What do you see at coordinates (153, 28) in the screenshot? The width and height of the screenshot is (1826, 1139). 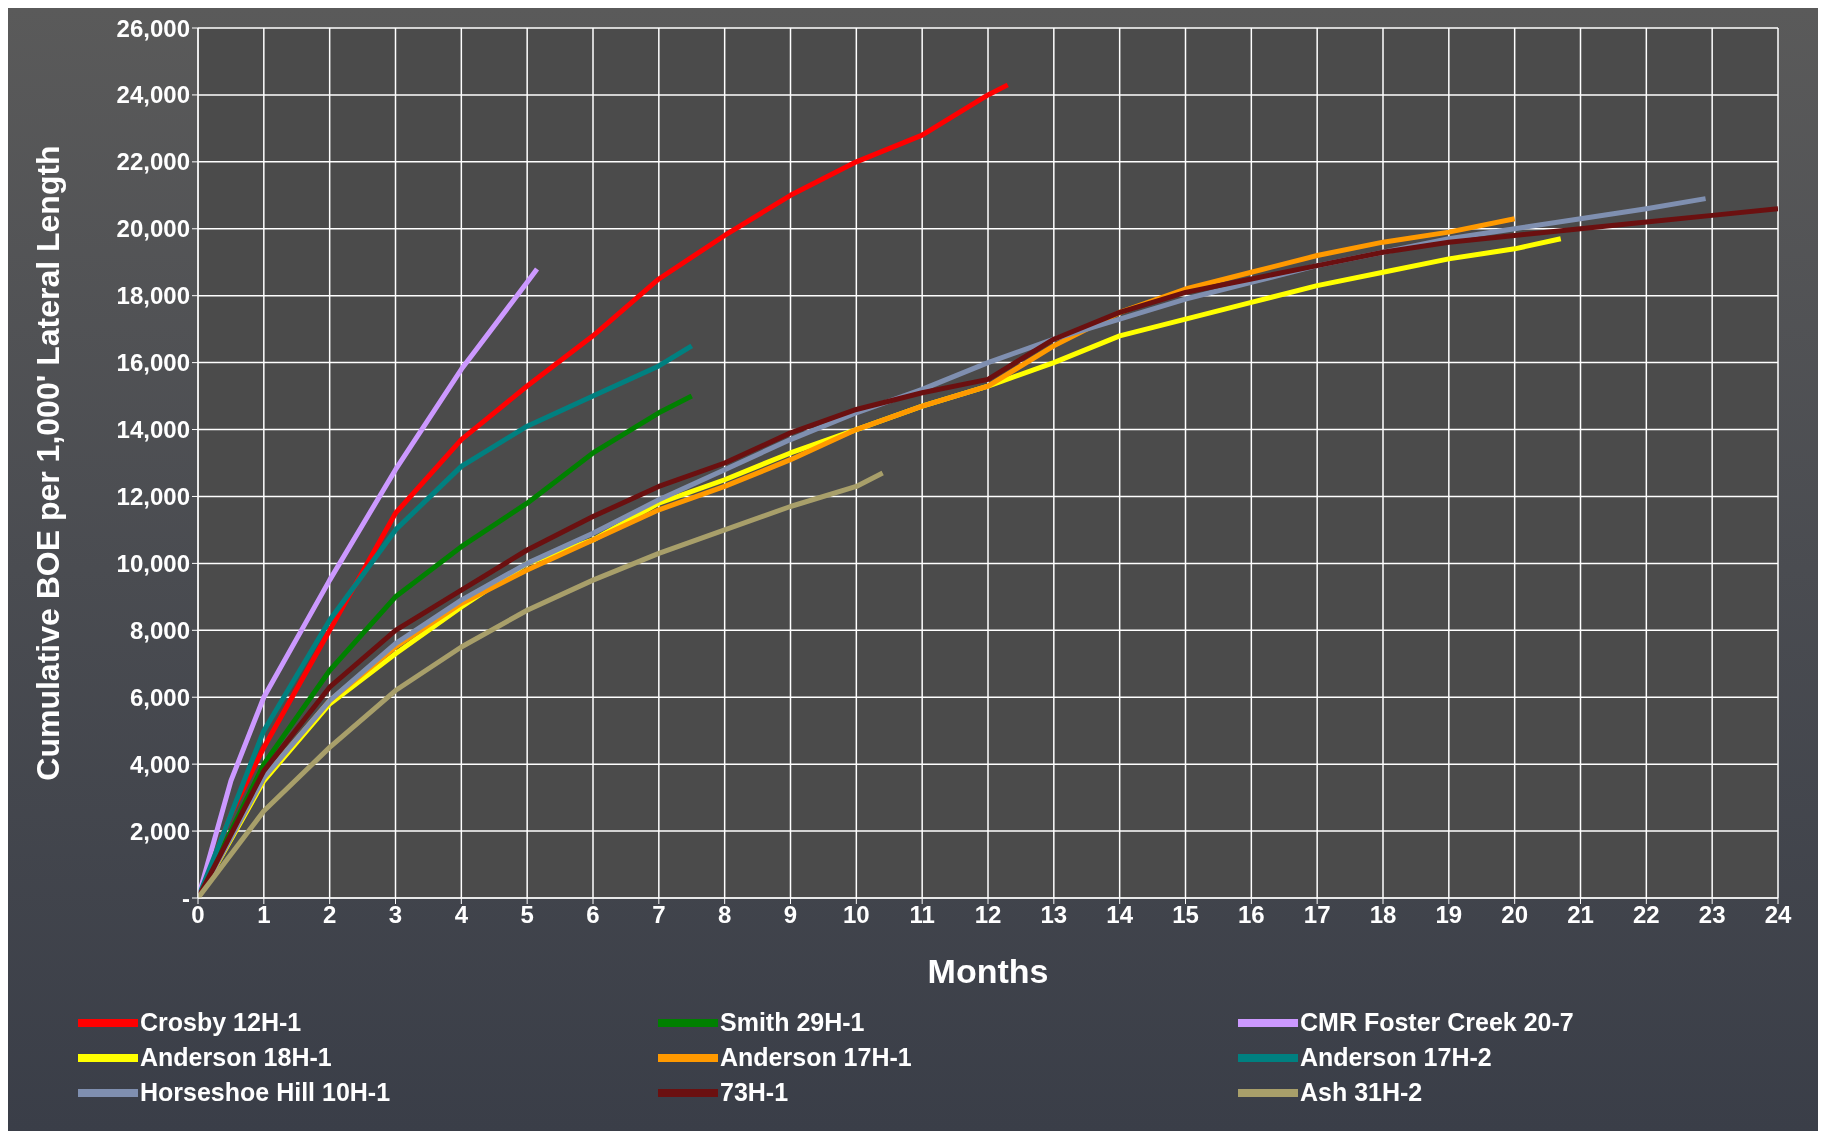 I see `y-tick-label: 26,000` at bounding box center [153, 28].